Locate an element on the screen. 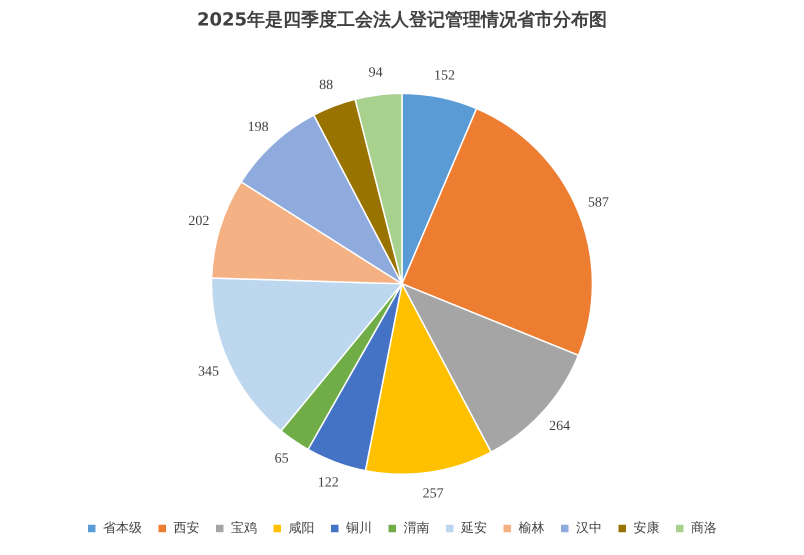 The height and width of the screenshot is (555, 804). legend-label: 榆林 is located at coordinates (531, 528).